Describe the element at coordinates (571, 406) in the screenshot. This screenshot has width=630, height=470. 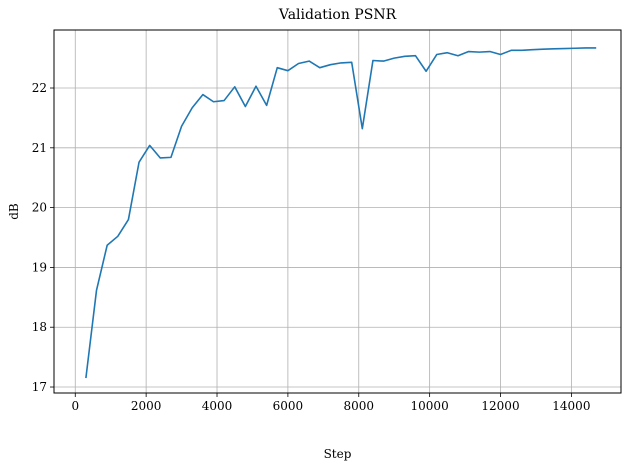
I see `x-tick-label: 14000` at that location.